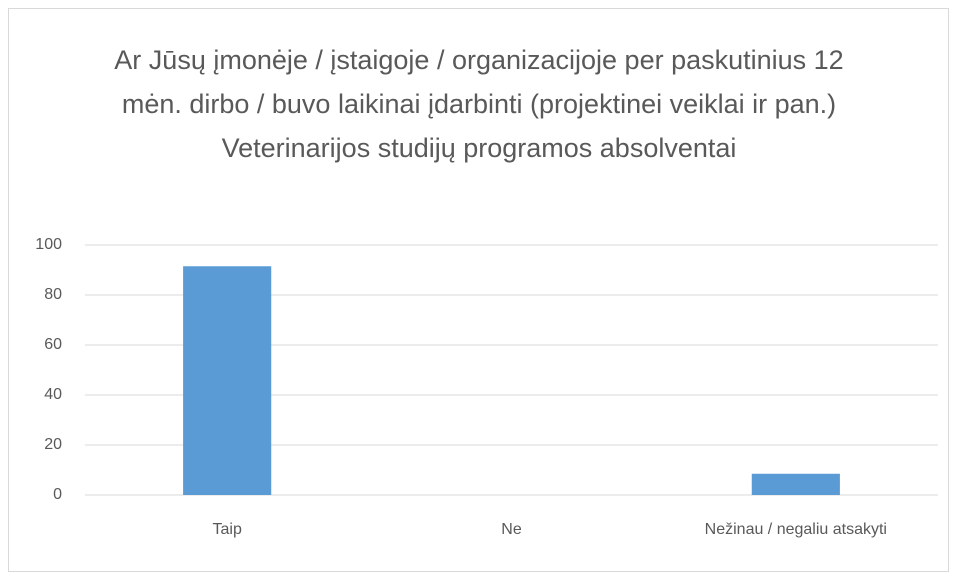 Image resolution: width=958 pixels, height=581 pixels. What do you see at coordinates (53, 294) in the screenshot?
I see `y-tick-label: 80` at bounding box center [53, 294].